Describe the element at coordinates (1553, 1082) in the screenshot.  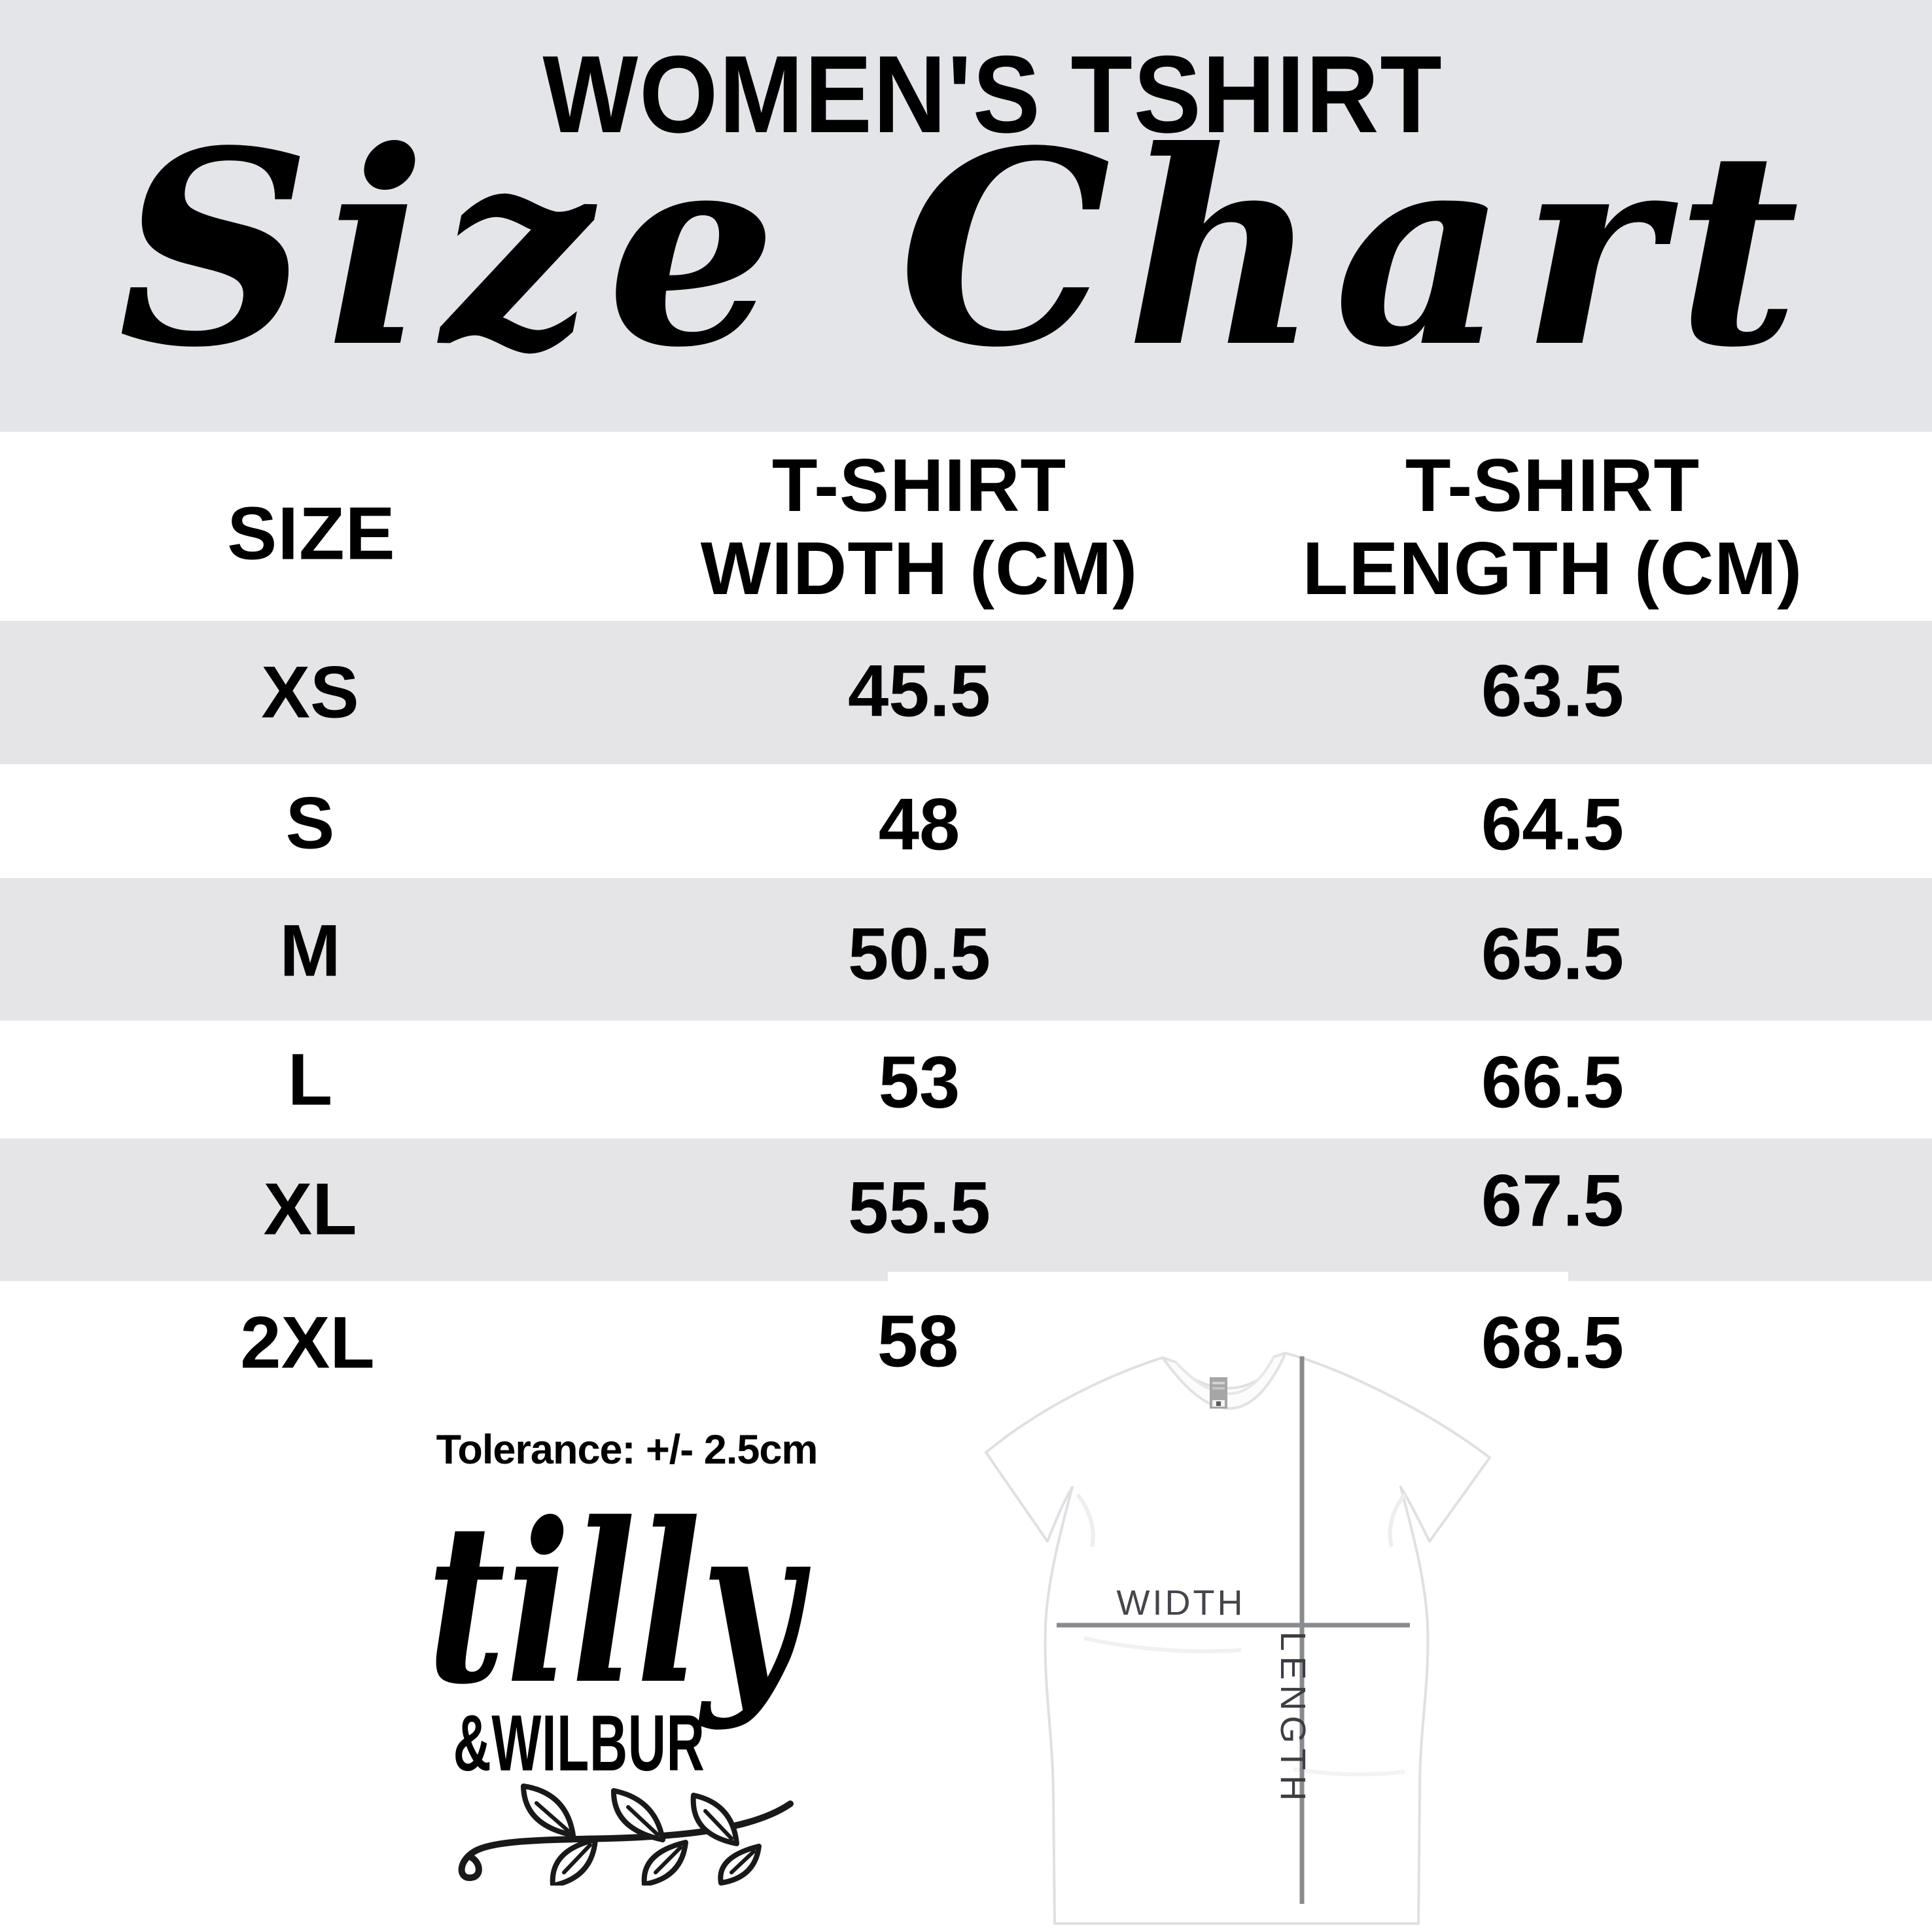
I see `cell-l-length: 66.5` at that location.